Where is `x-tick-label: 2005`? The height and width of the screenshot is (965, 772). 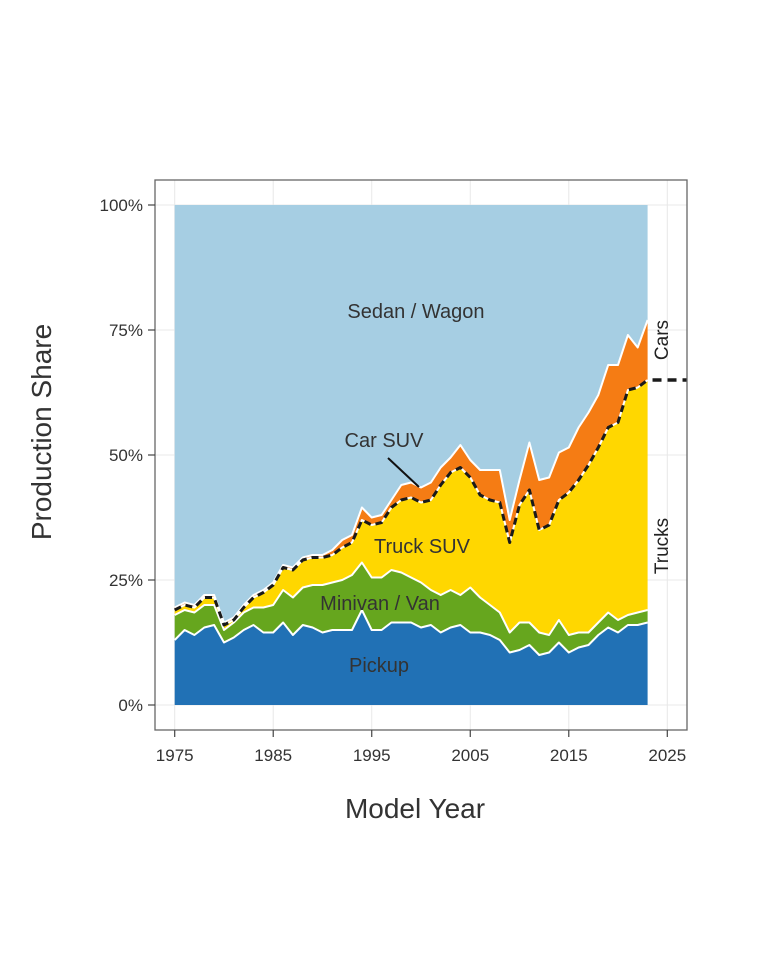 x-tick-label: 2005 is located at coordinates (470, 755).